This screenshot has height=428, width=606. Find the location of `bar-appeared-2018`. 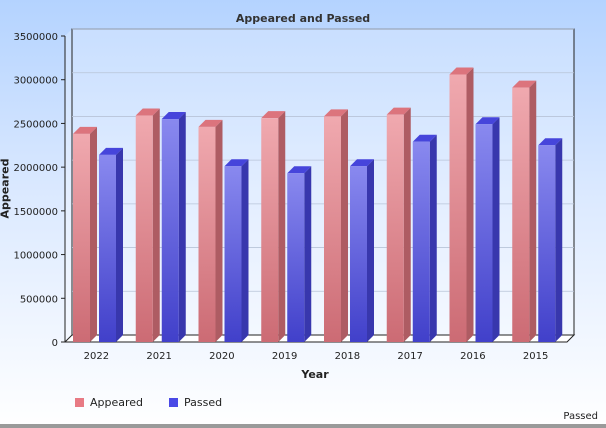

bar-appeared-2018 is located at coordinates (332, 229).